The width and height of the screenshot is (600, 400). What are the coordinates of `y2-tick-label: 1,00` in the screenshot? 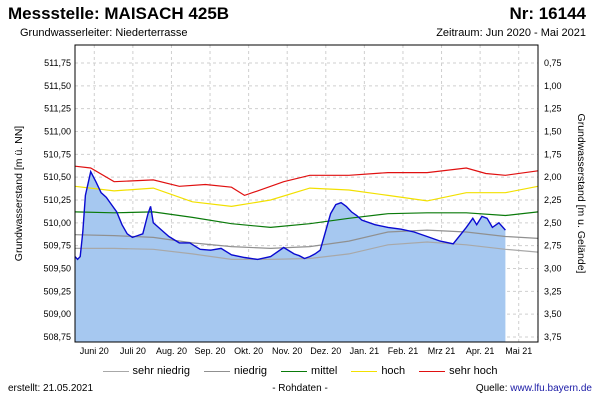 It's located at (553, 86).